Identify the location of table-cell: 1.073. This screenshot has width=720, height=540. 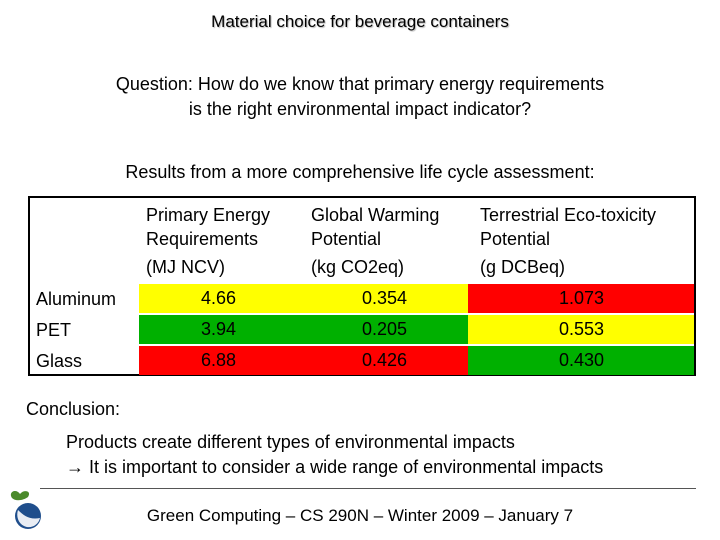
(581, 298).